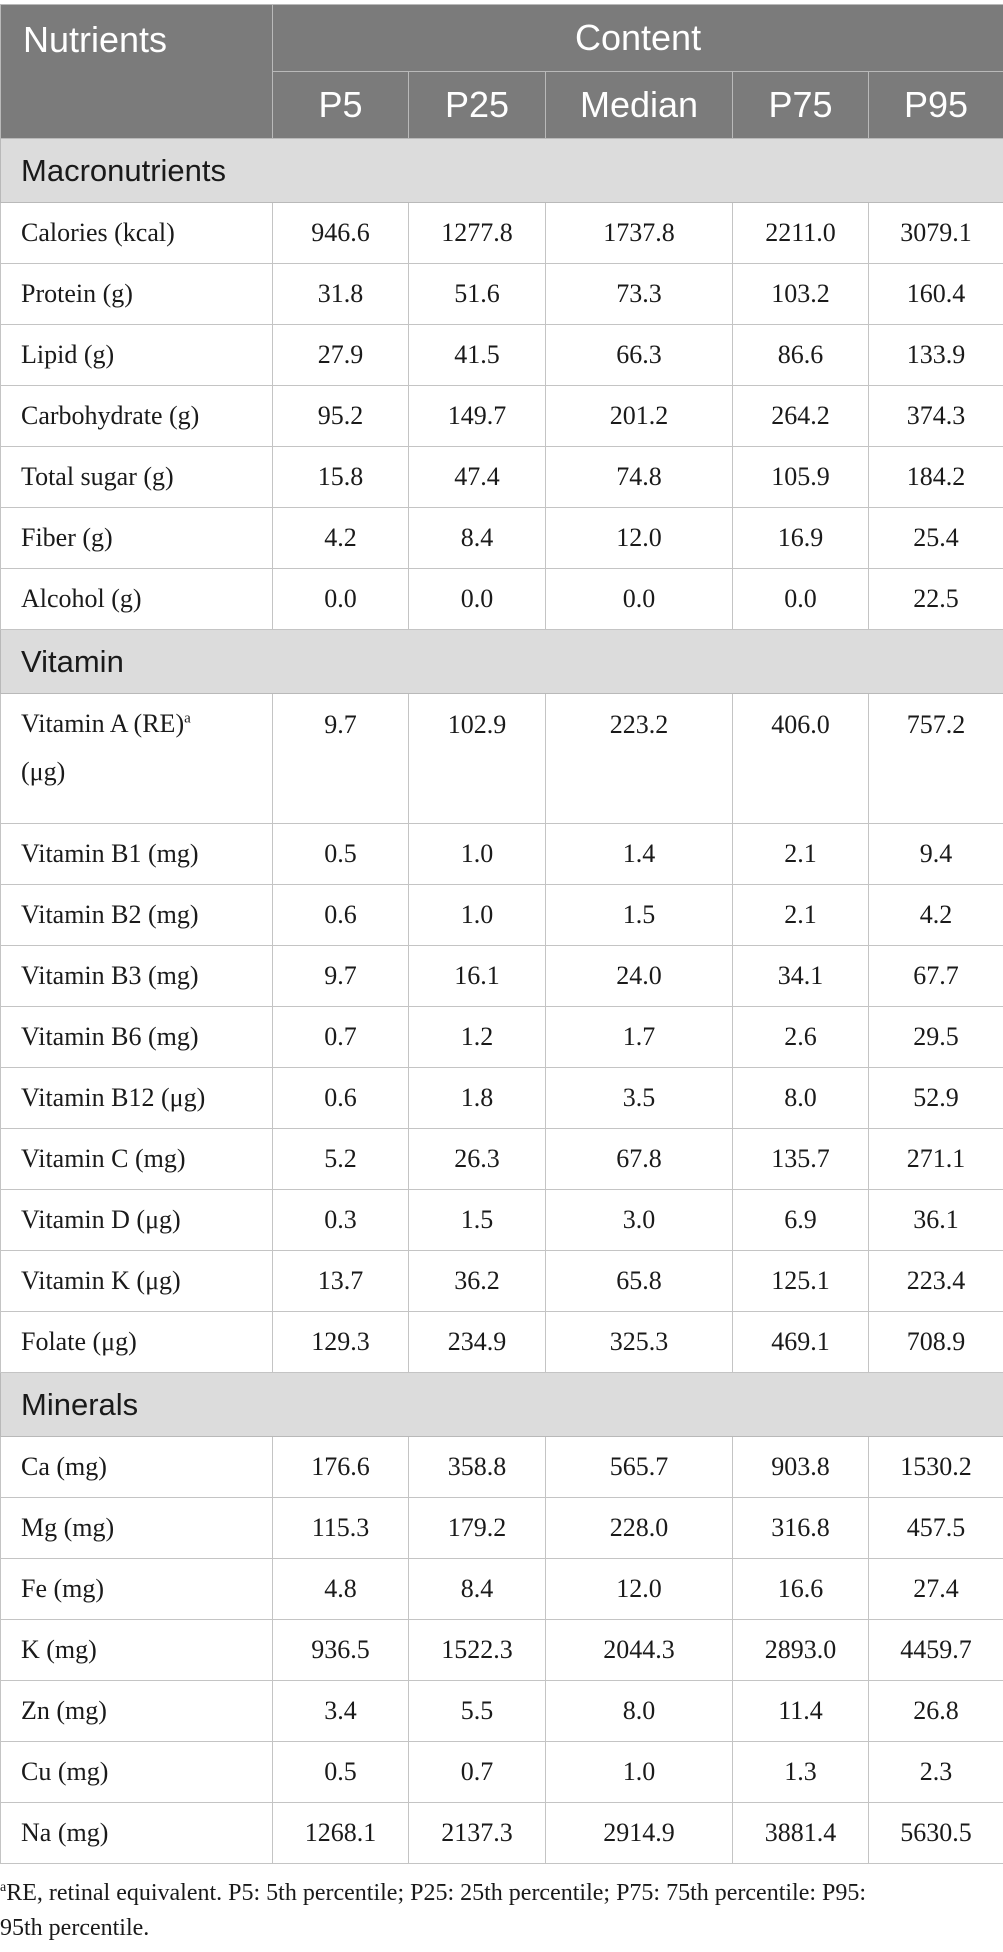  I want to click on nutrient-label: Total sugar (g), so click(136, 477).